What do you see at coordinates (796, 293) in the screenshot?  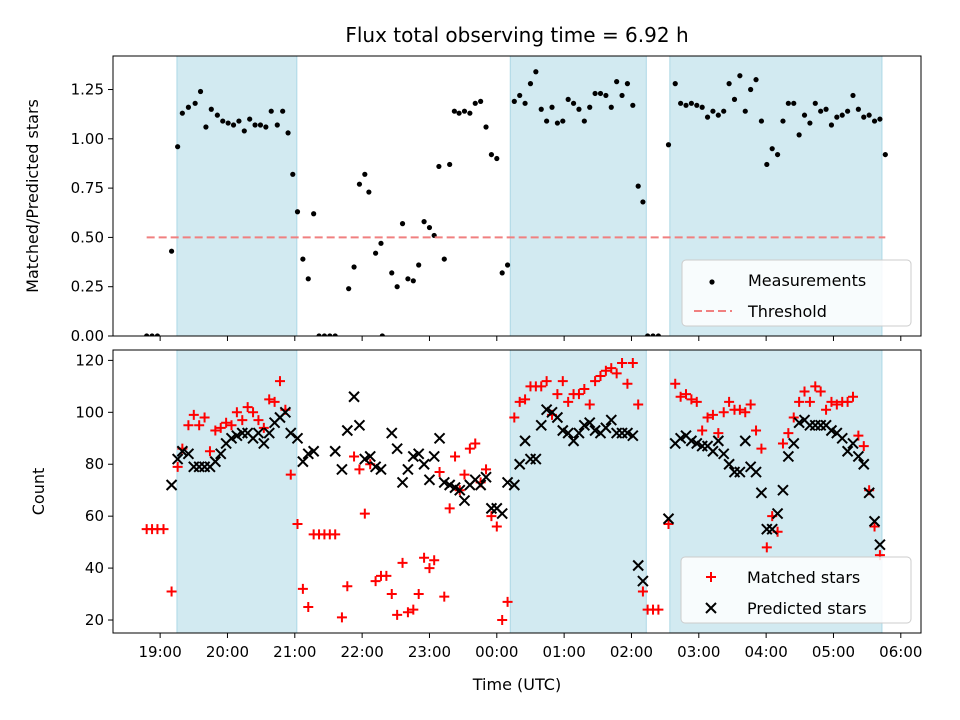 I see `top-legend: Measurements Threshold` at bounding box center [796, 293].